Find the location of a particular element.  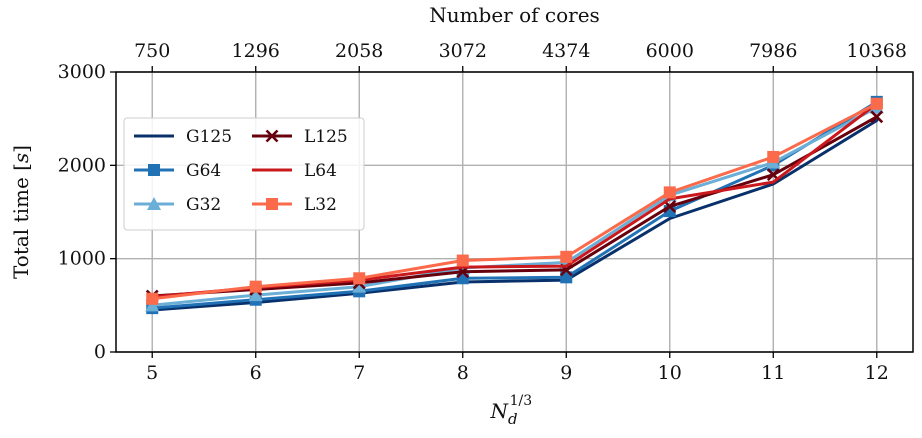

top-tick-label: 4374 is located at coordinates (566, 51).